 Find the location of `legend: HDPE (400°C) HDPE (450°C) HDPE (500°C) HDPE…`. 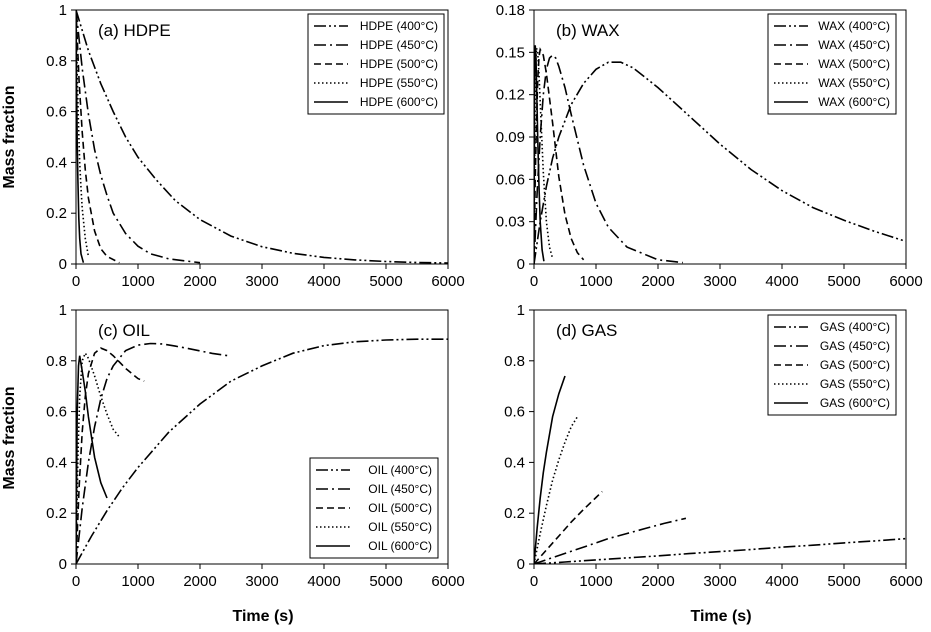

legend: HDPE (400°C) HDPE (450°C) HDPE (500°C) HDPE… is located at coordinates (376, 64).